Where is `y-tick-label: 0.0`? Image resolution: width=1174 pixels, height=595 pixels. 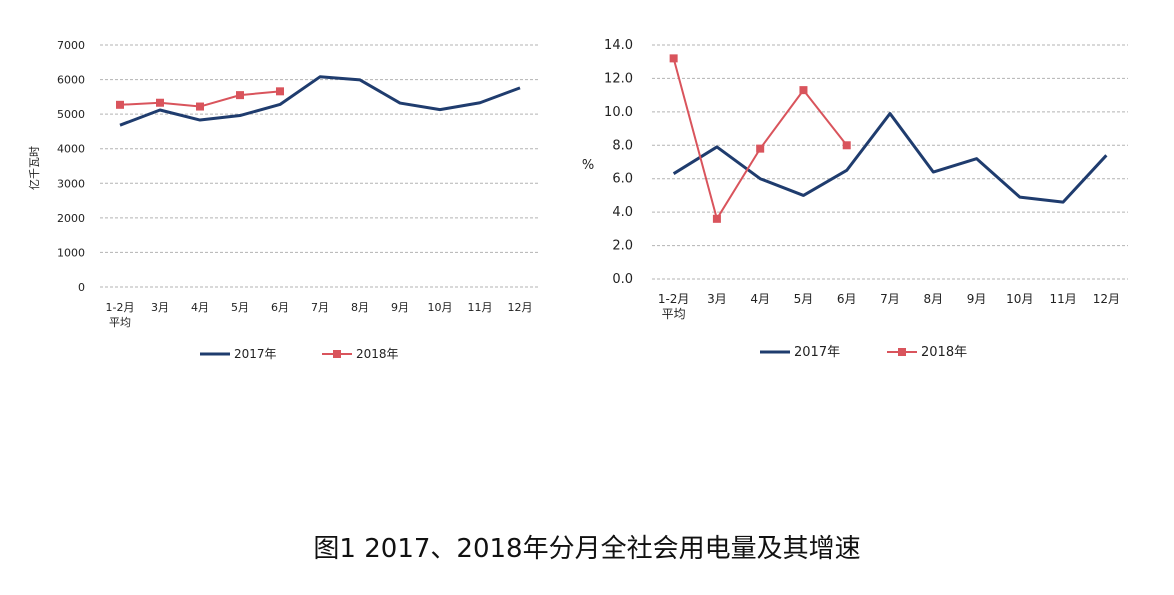 y-tick-label: 0.0 is located at coordinates (622, 279).